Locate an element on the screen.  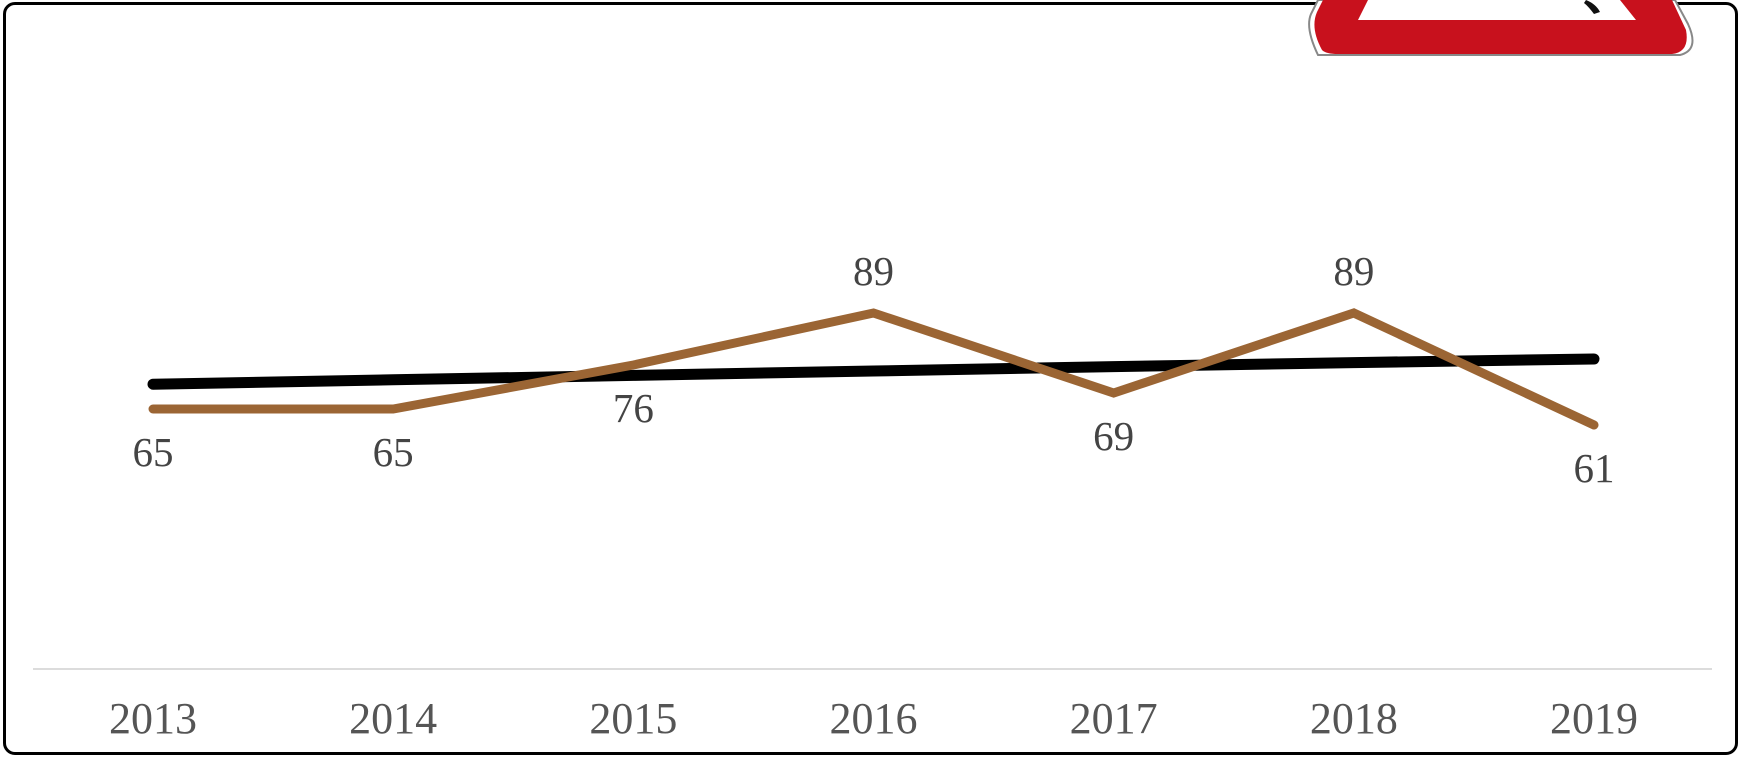
x-tick-label: 2017 is located at coordinates (1114, 718).